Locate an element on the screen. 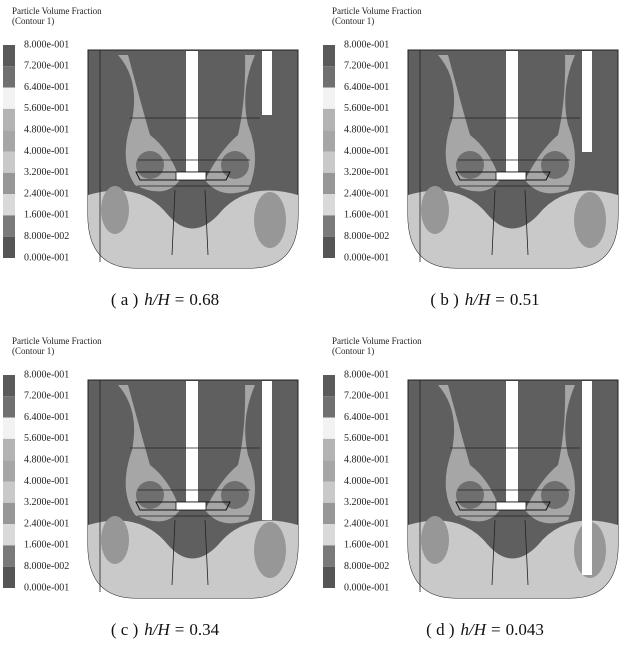  caption-value: 0.34 is located at coordinates (204, 629).